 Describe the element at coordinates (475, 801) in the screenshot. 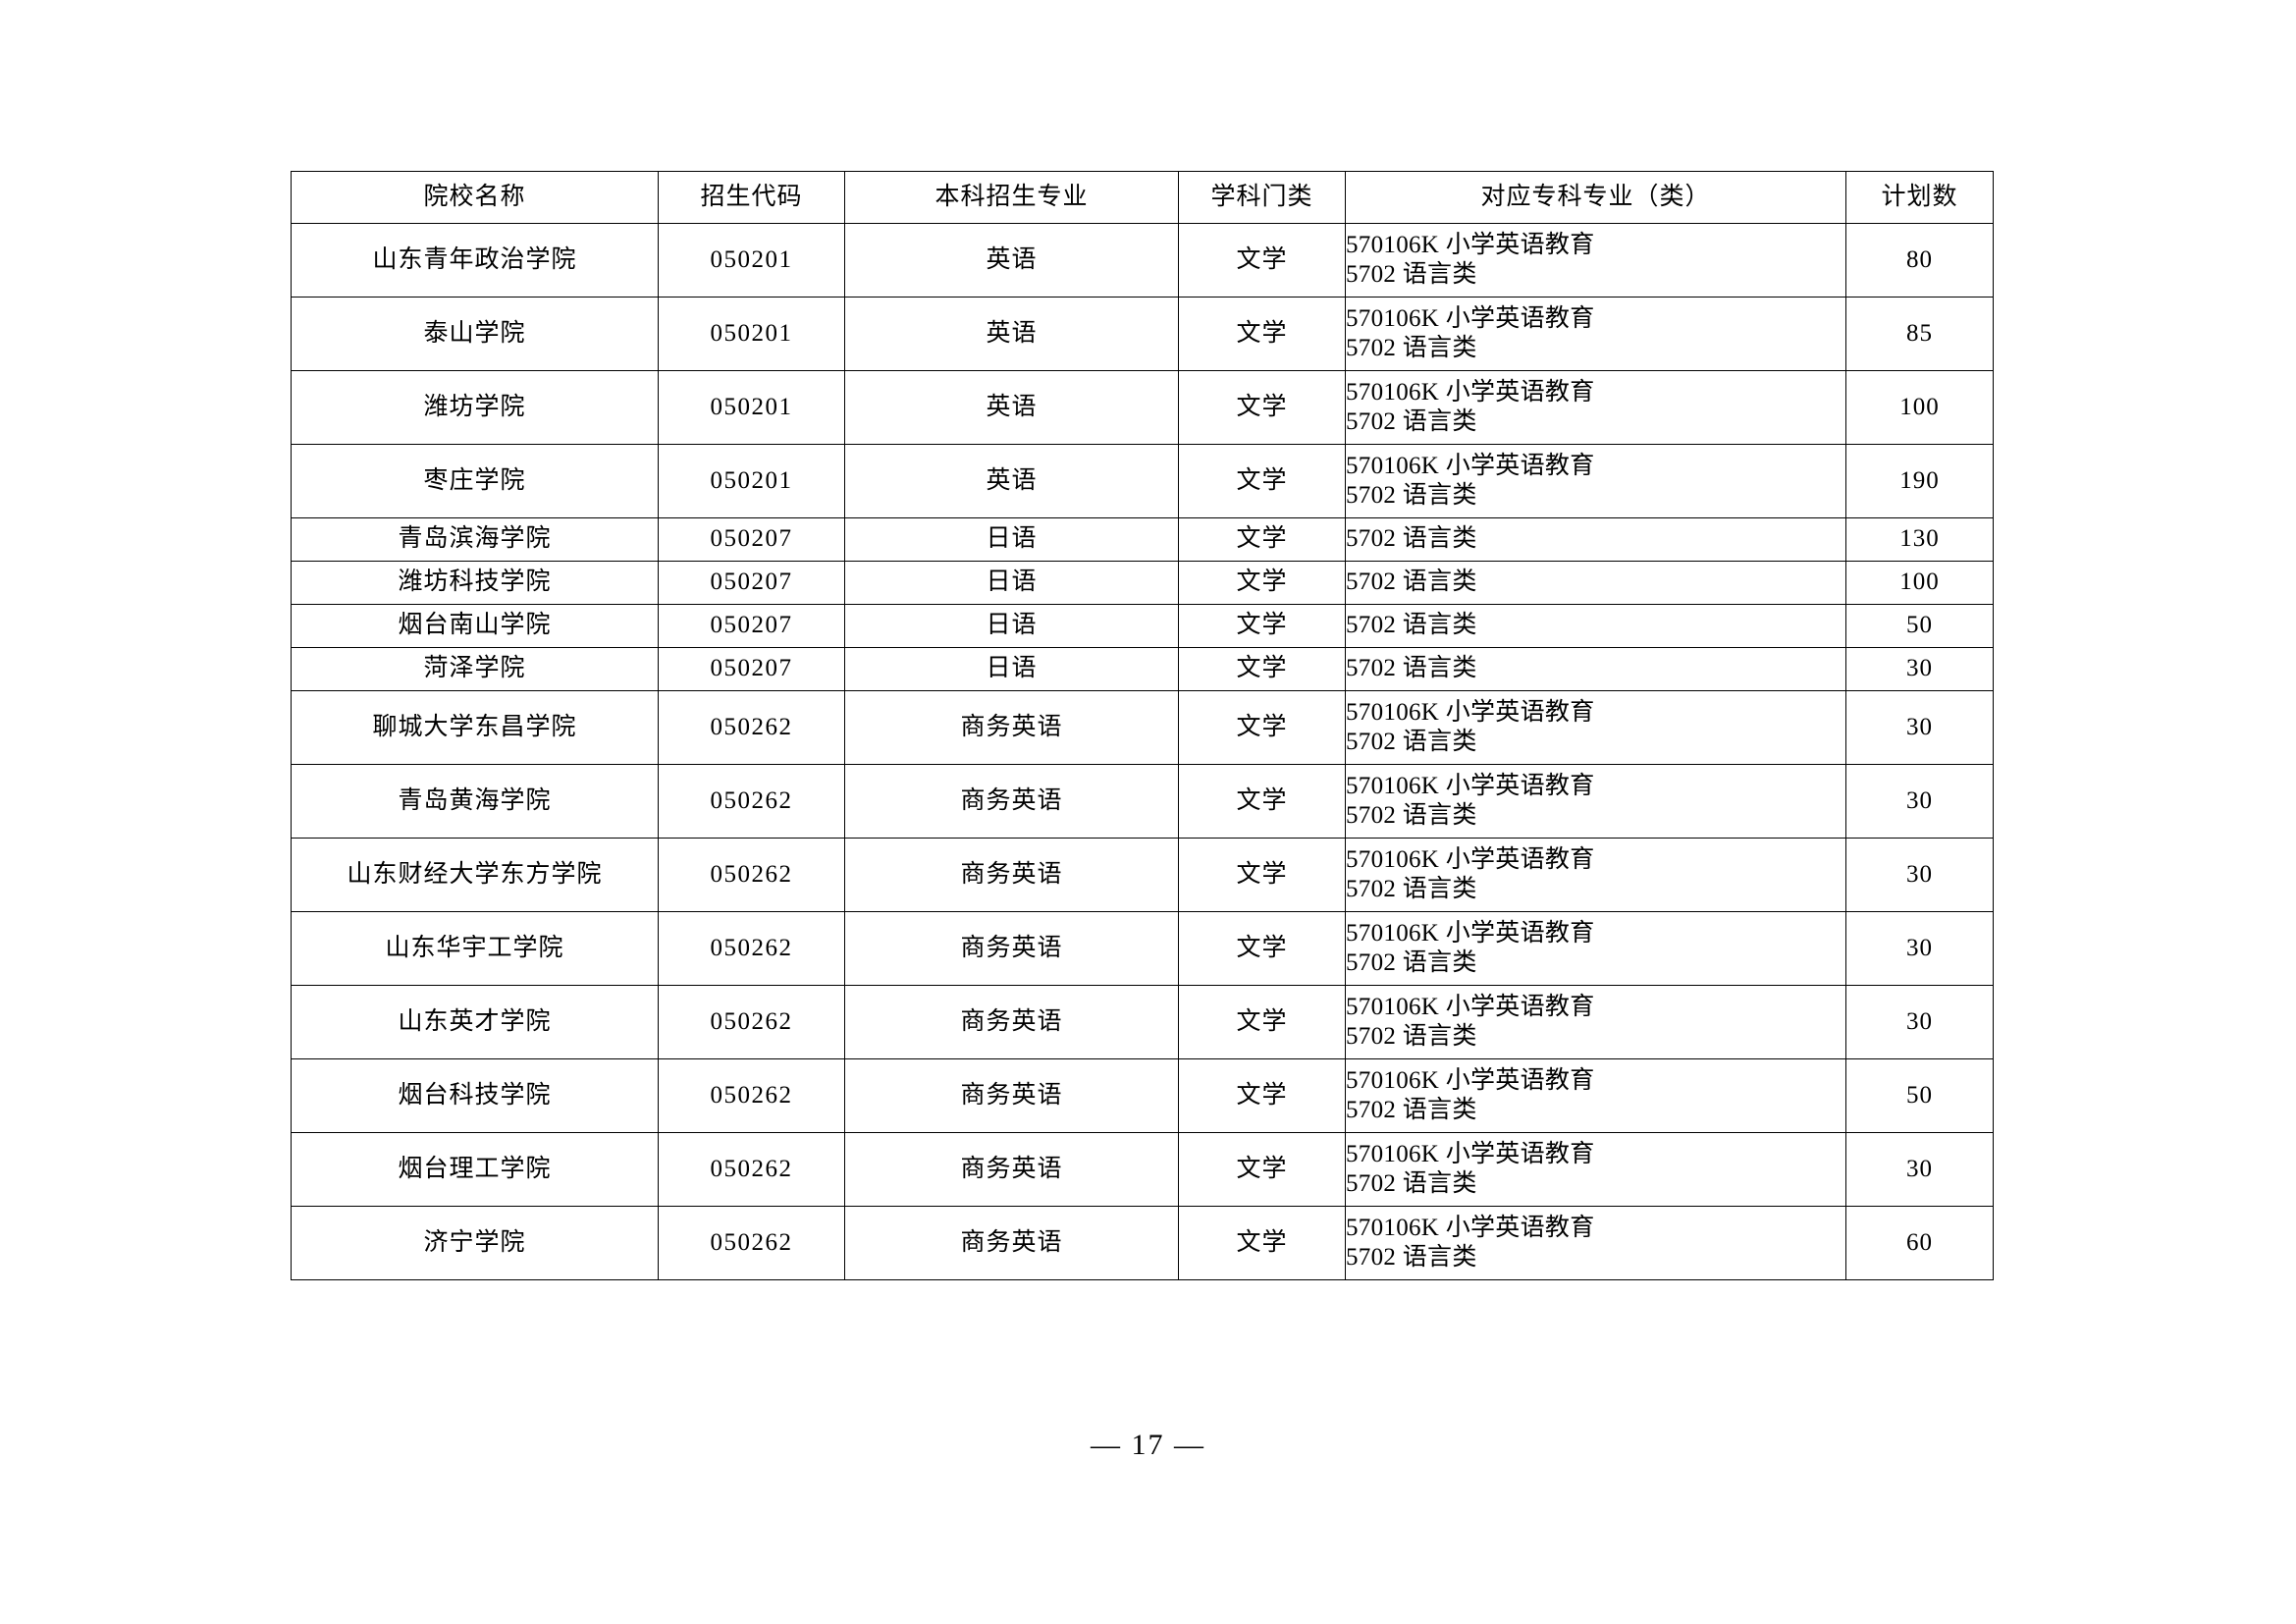

I see `cell-school-name: 青岛黄海学院` at that location.